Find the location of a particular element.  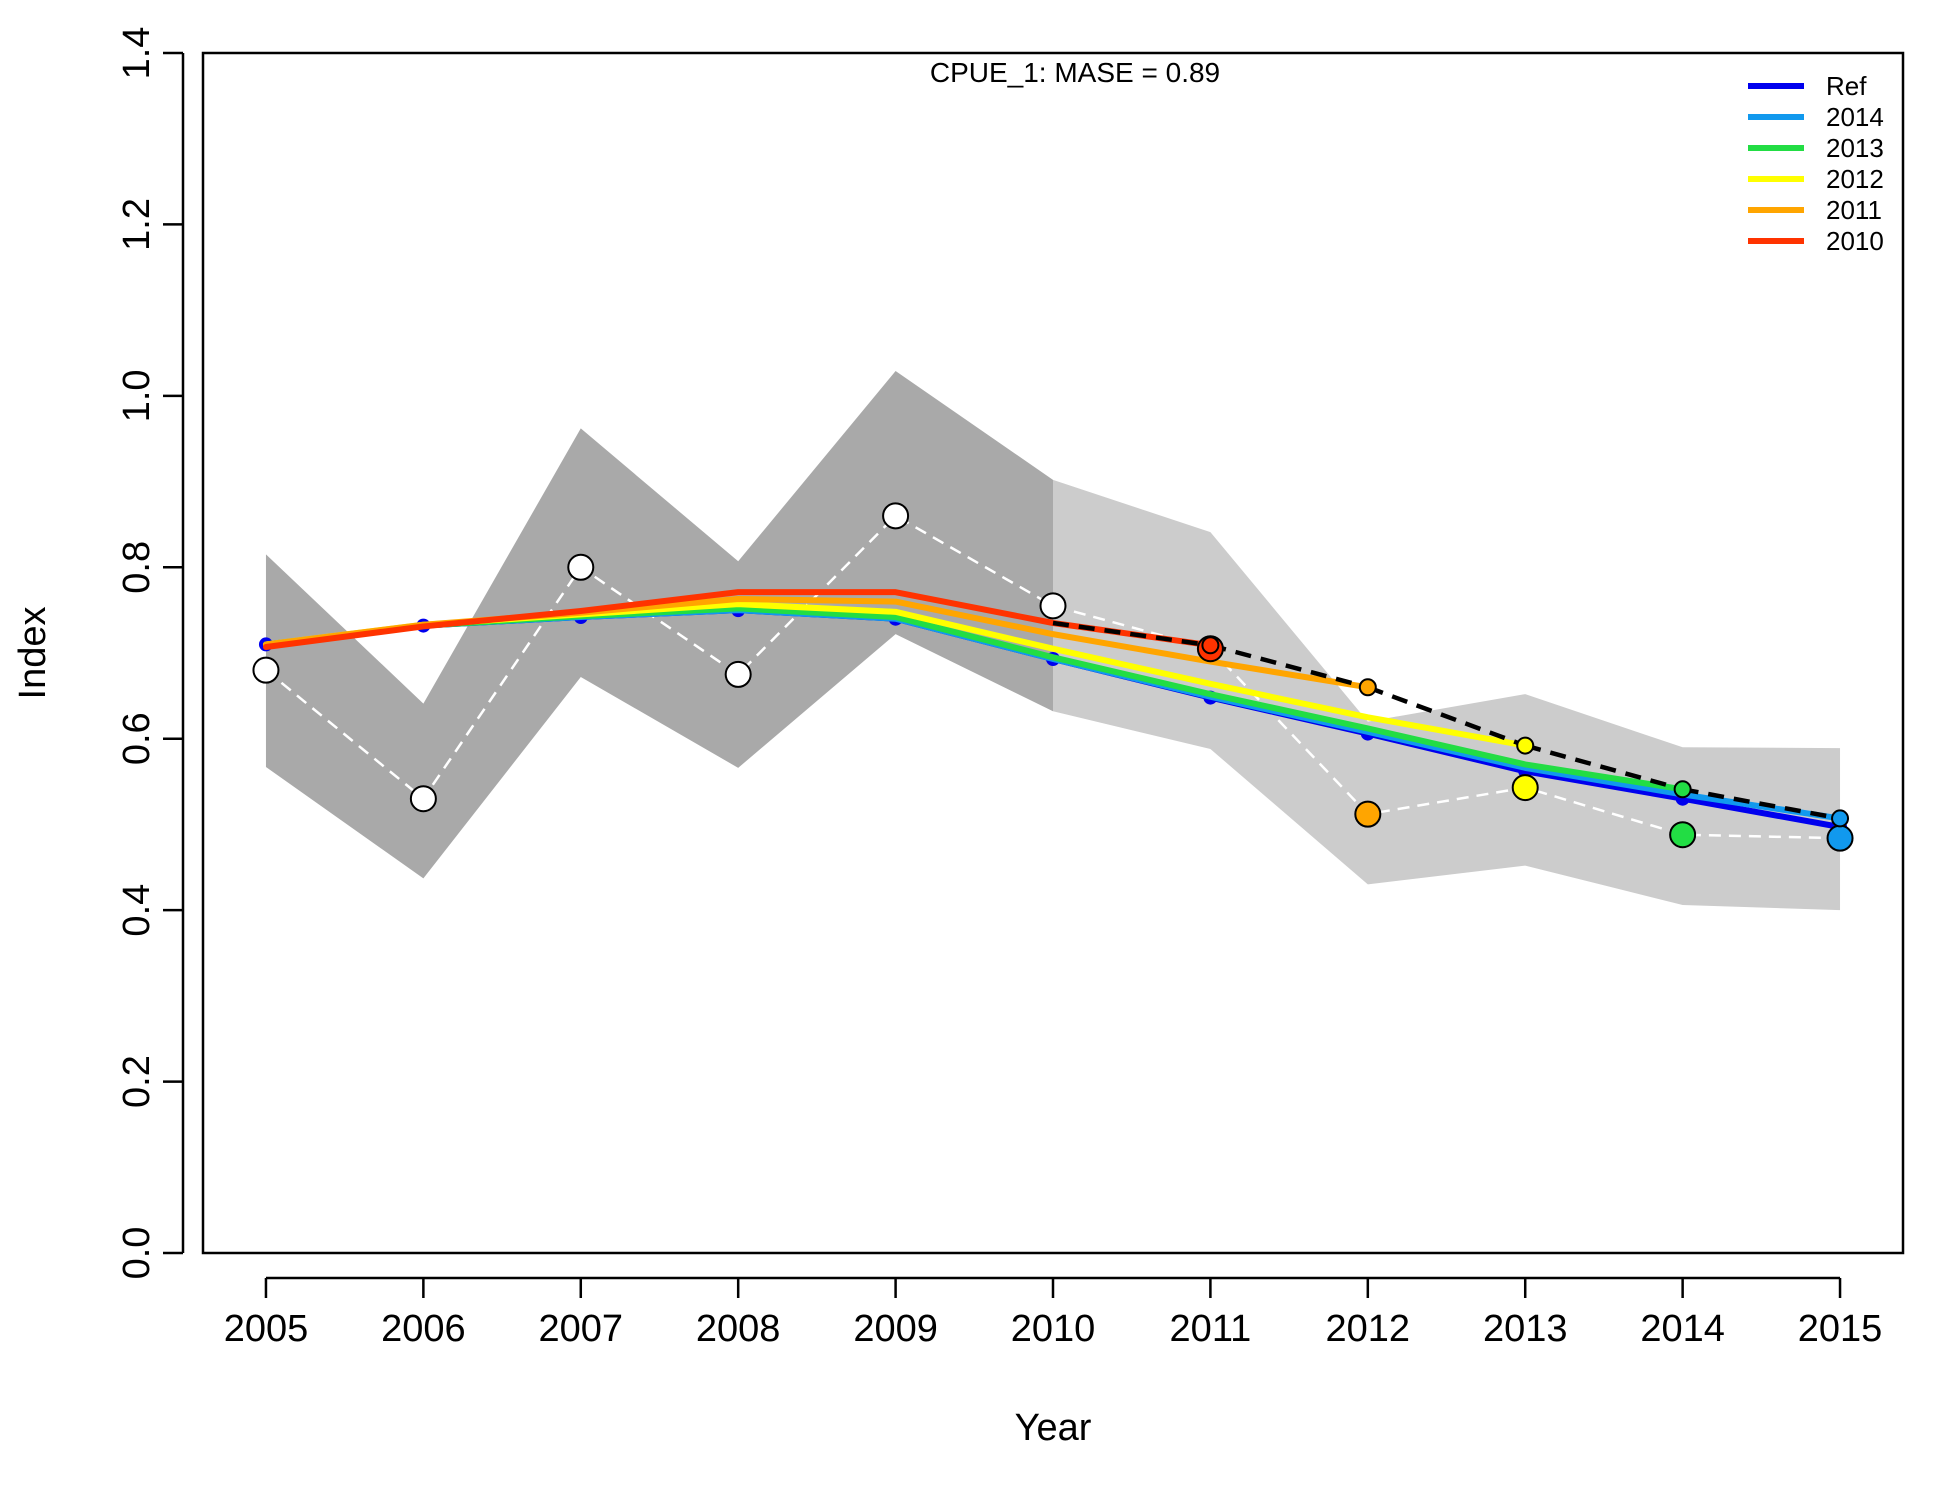

x-axis-title: Year is located at coordinates (1053, 1428).